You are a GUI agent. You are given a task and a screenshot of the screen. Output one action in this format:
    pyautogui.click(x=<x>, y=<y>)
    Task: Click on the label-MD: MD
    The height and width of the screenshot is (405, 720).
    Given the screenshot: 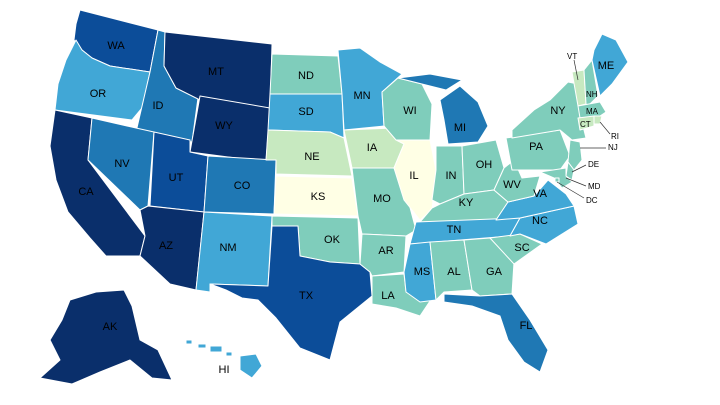 What is the action you would take?
    pyautogui.click(x=594, y=186)
    